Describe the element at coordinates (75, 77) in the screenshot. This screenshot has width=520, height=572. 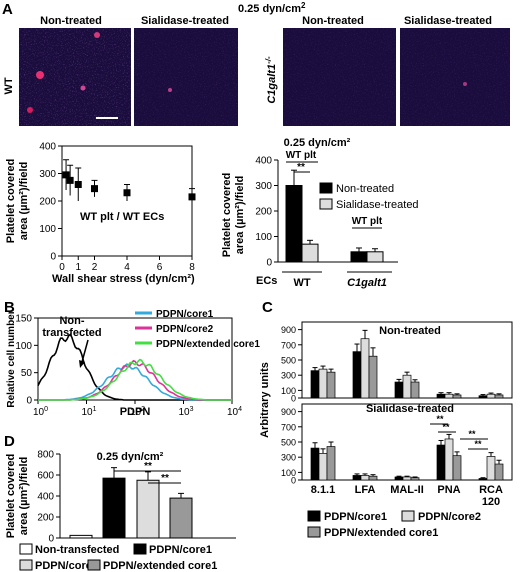
I see `micrograph-wt-nontreated` at that location.